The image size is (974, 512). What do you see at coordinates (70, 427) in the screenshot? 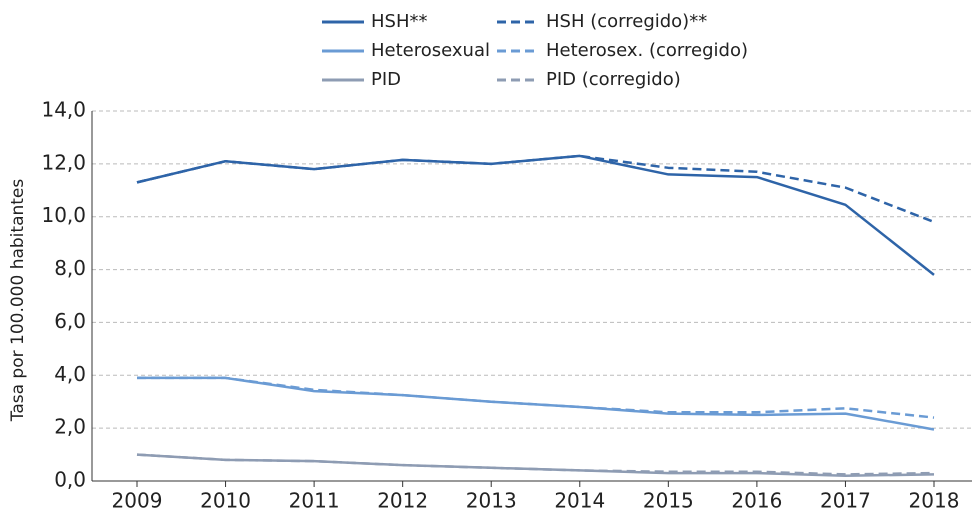
I see `y-tick-label: 2,0` at bounding box center [70, 427].